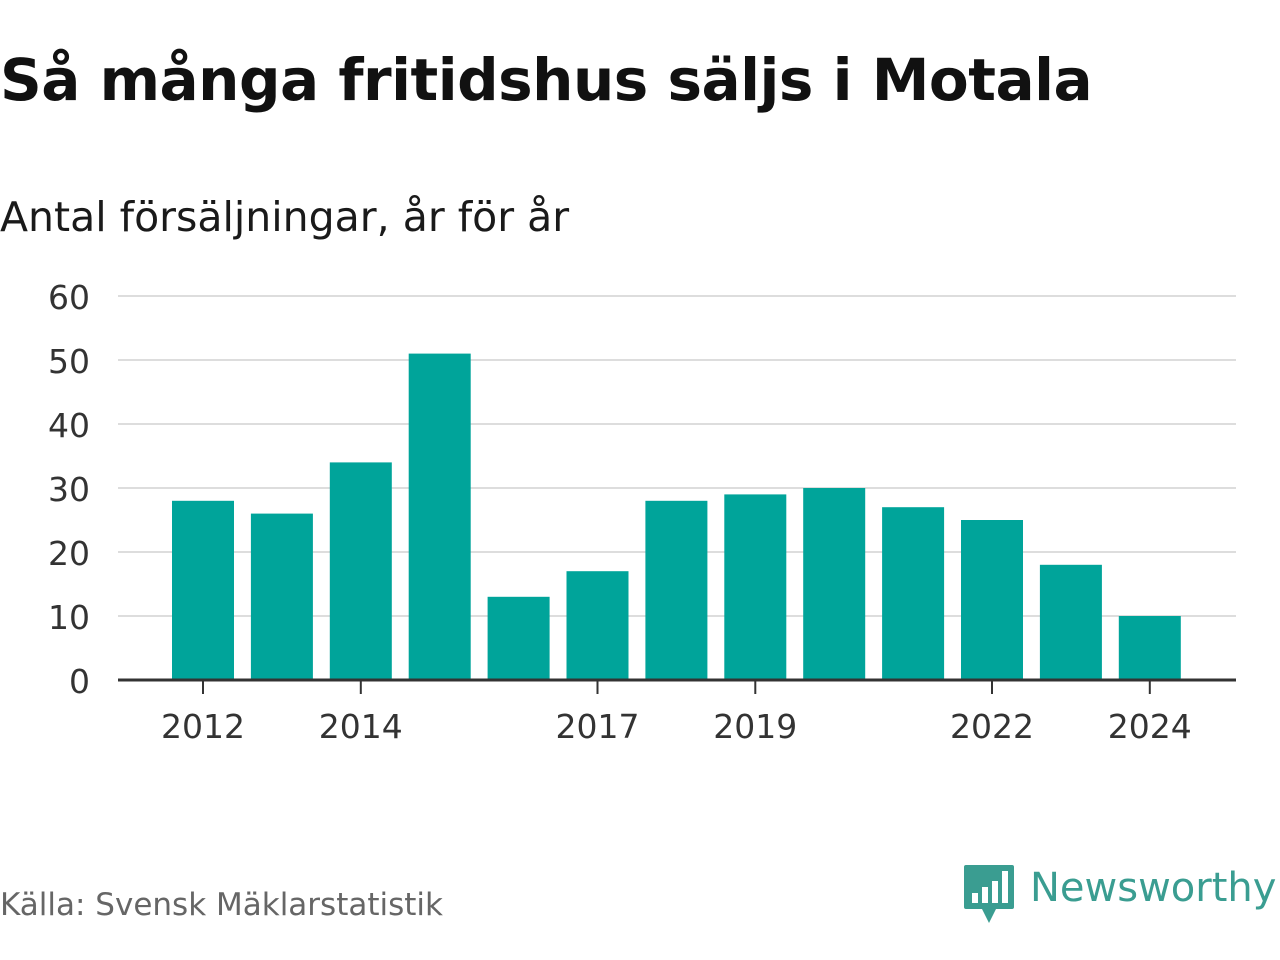 The height and width of the screenshot is (960, 1280). I want to click on bar-2017, so click(597, 625).